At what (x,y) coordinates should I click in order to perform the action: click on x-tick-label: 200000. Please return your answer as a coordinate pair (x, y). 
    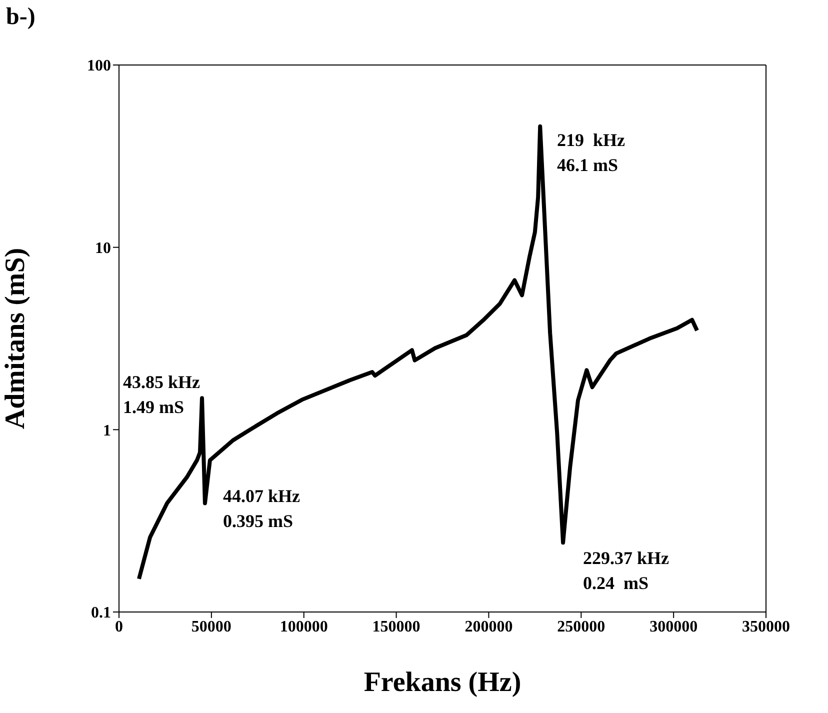
    Looking at the image, I should click on (488, 627).